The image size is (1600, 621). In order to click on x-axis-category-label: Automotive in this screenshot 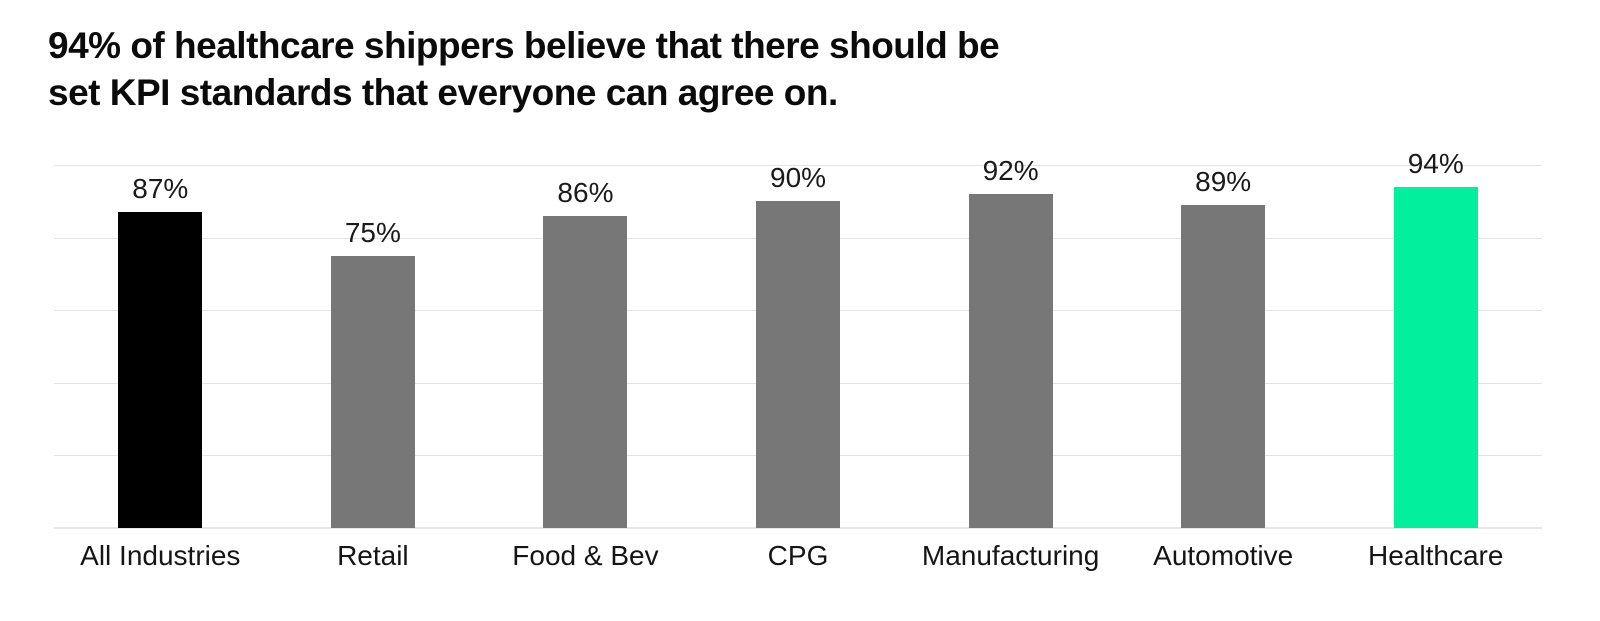, I will do `click(1223, 555)`.